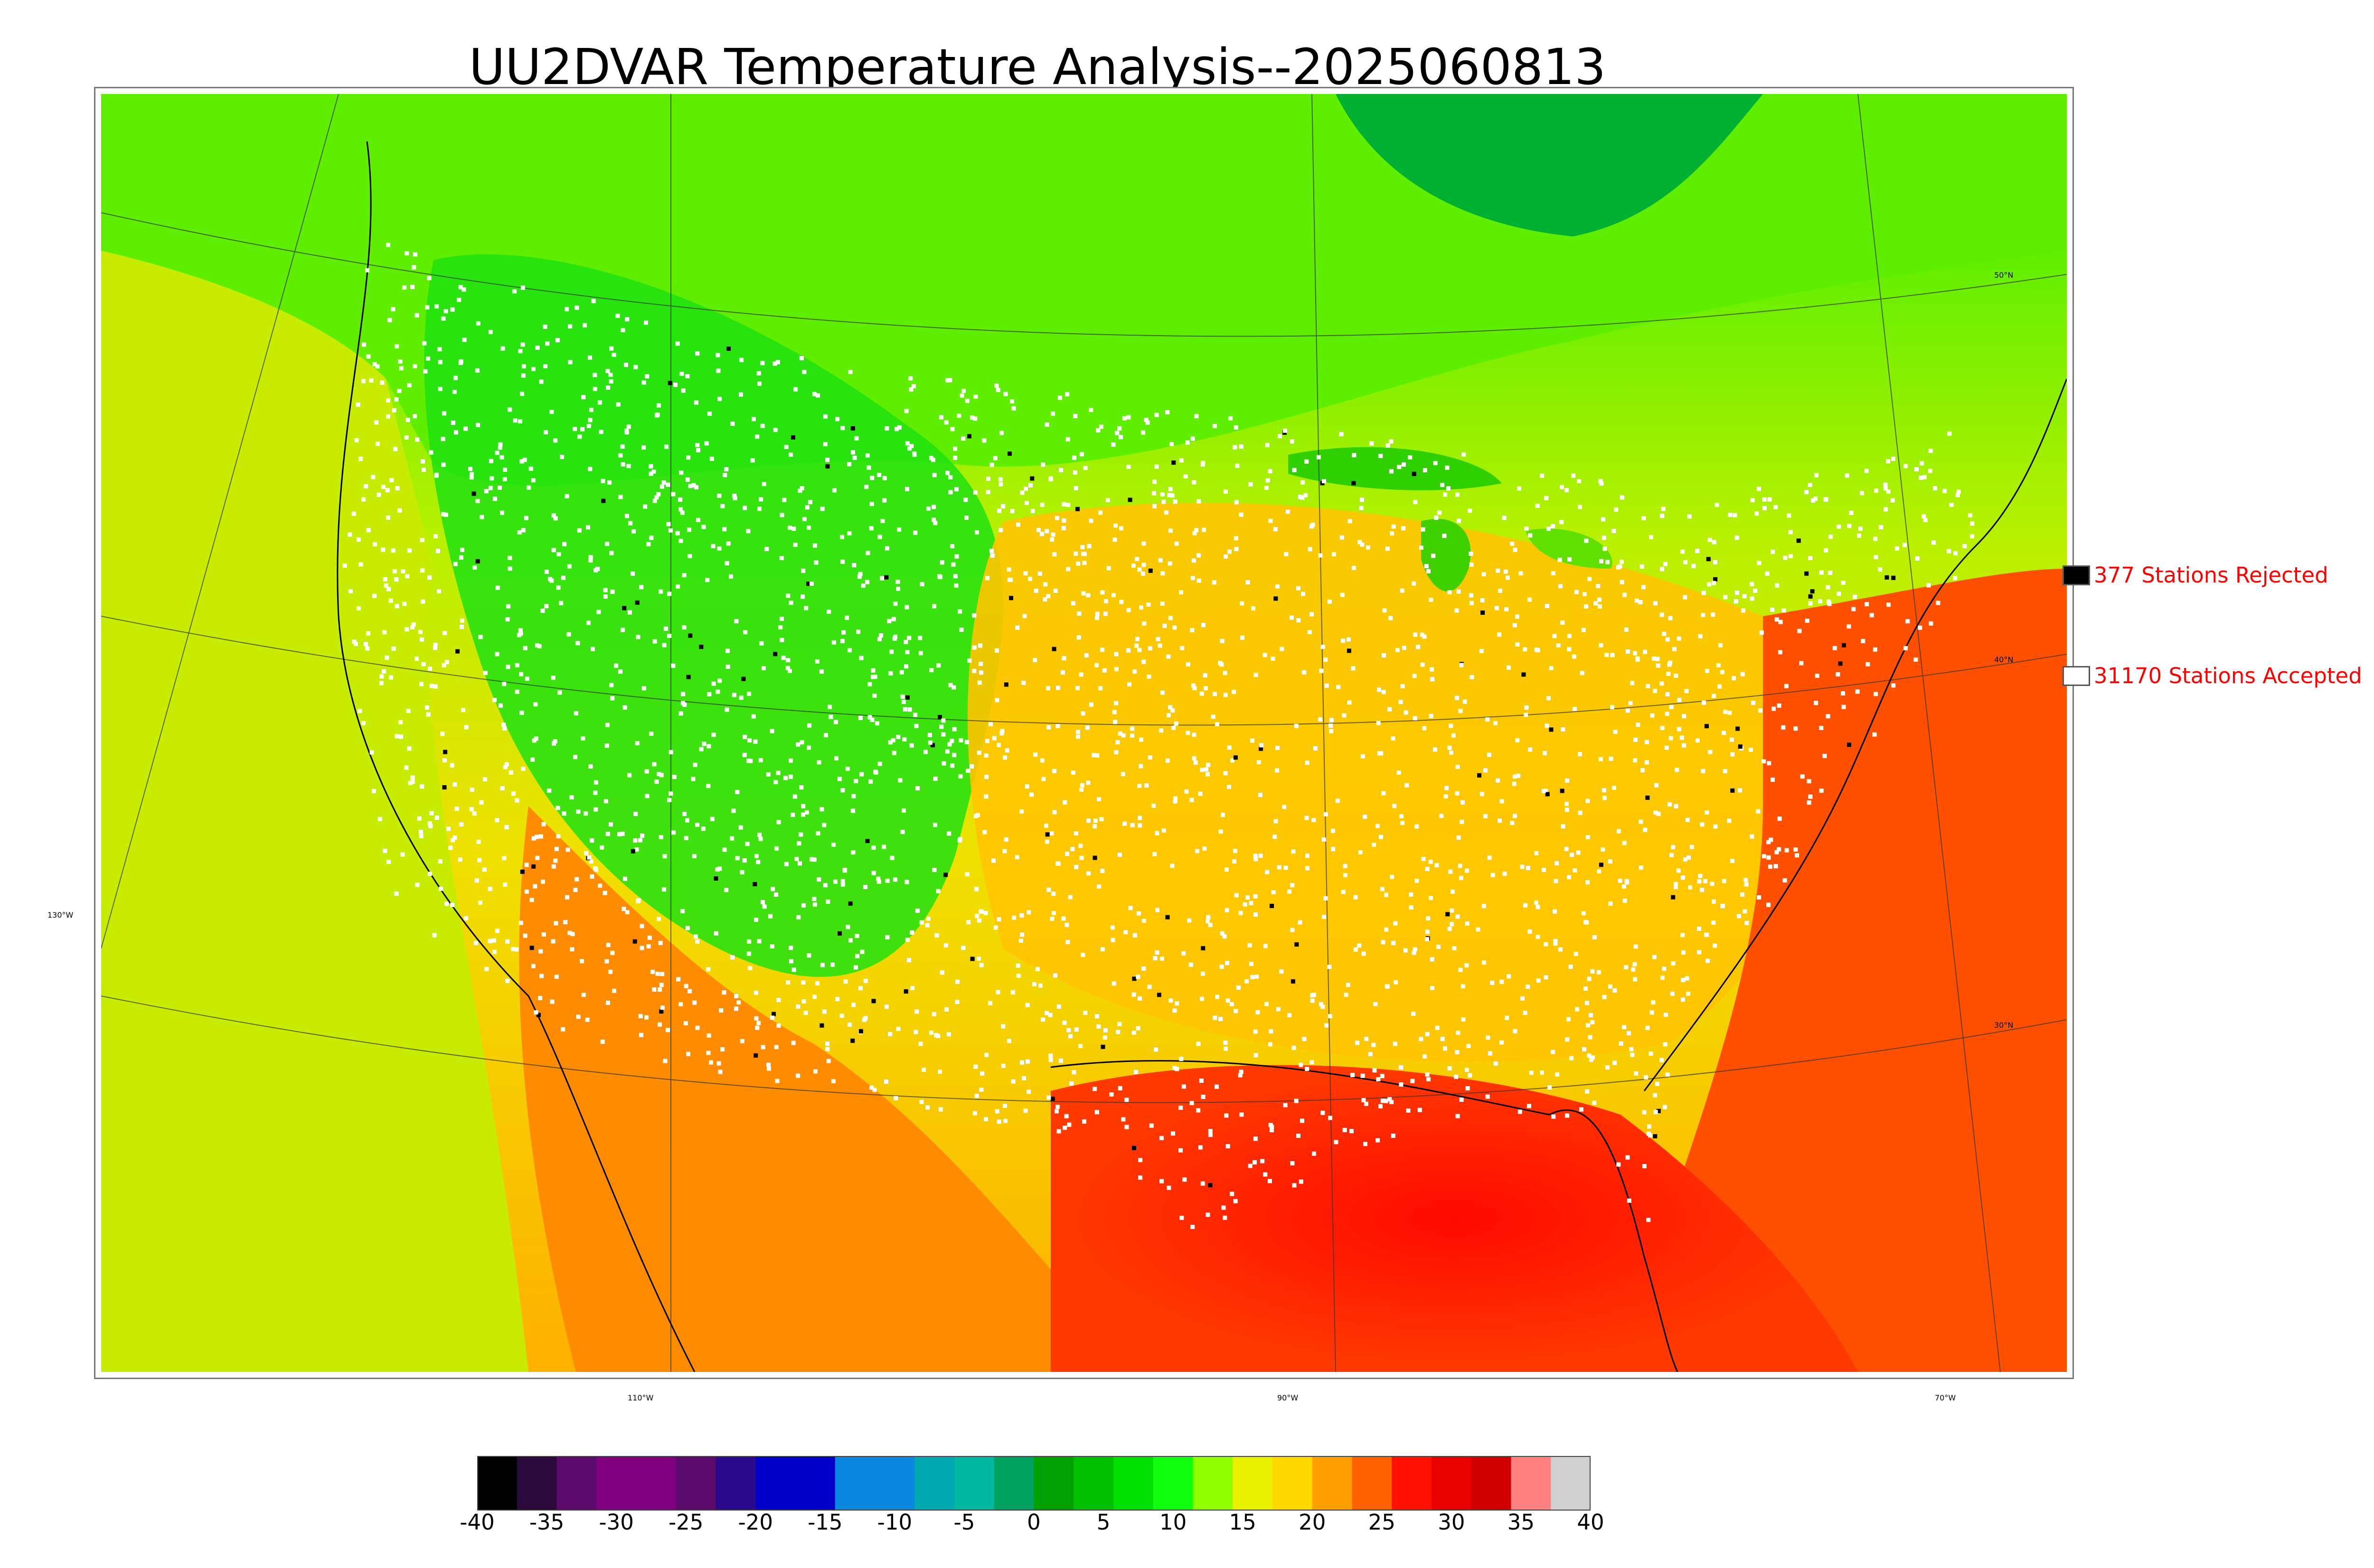 Image resolution: width=2374 pixels, height=1568 pixels. Describe the element at coordinates (964, 1522) in the screenshot. I see `colorbar-tick-label: -5` at that location.